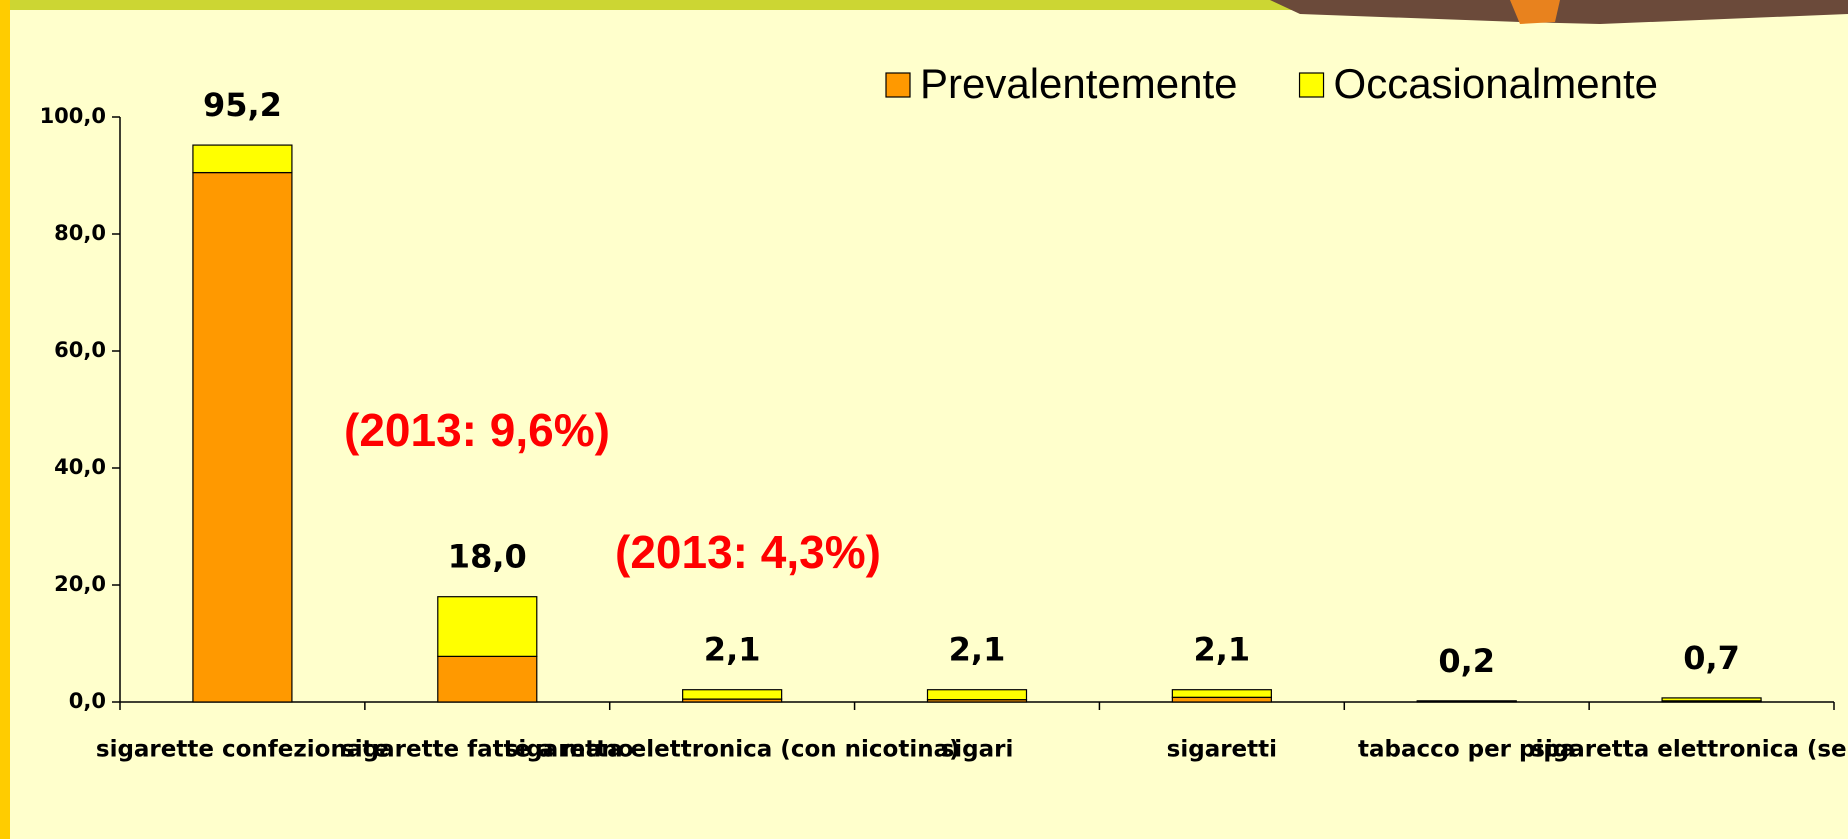  I want to click on x-tick-label: tabacco per pipa, so click(1466, 750).